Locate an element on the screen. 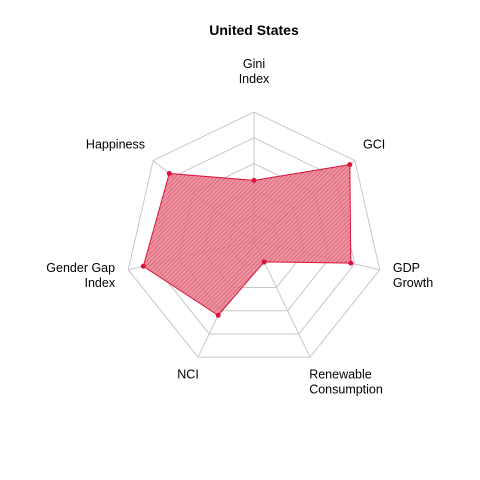 The height and width of the screenshot is (480, 480). axis-label: Gini Index is located at coordinates (254, 71).